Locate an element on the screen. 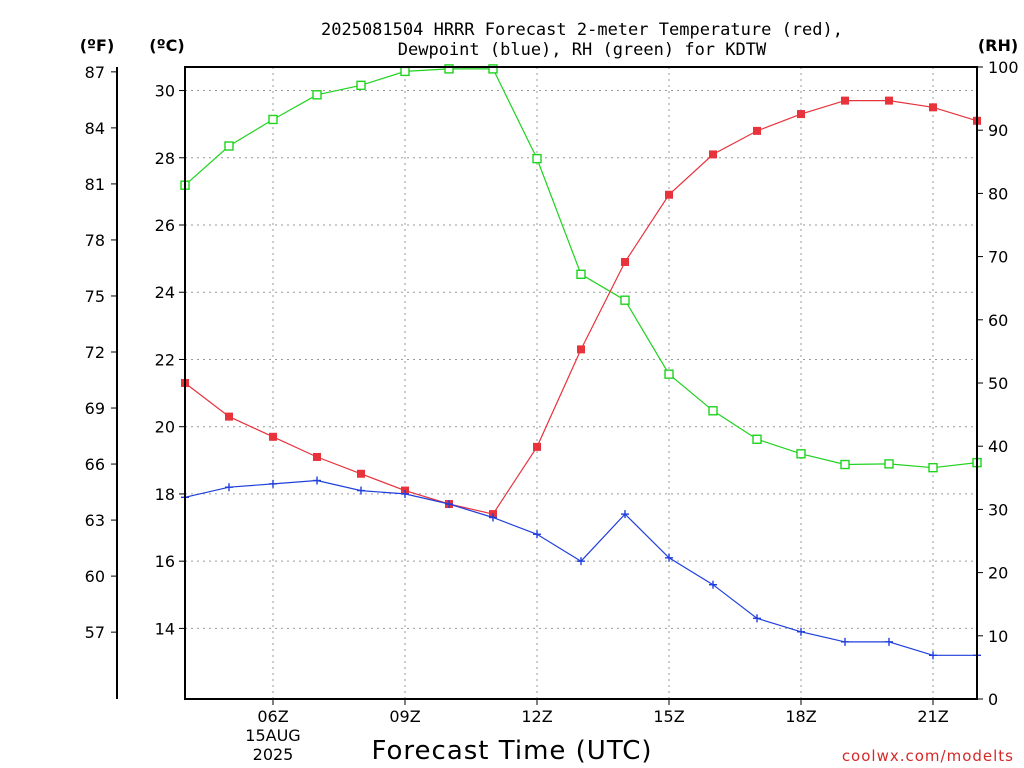 The width and height of the screenshot is (1024, 768). source-credit: coolwx.com/modelts is located at coordinates (928, 756).